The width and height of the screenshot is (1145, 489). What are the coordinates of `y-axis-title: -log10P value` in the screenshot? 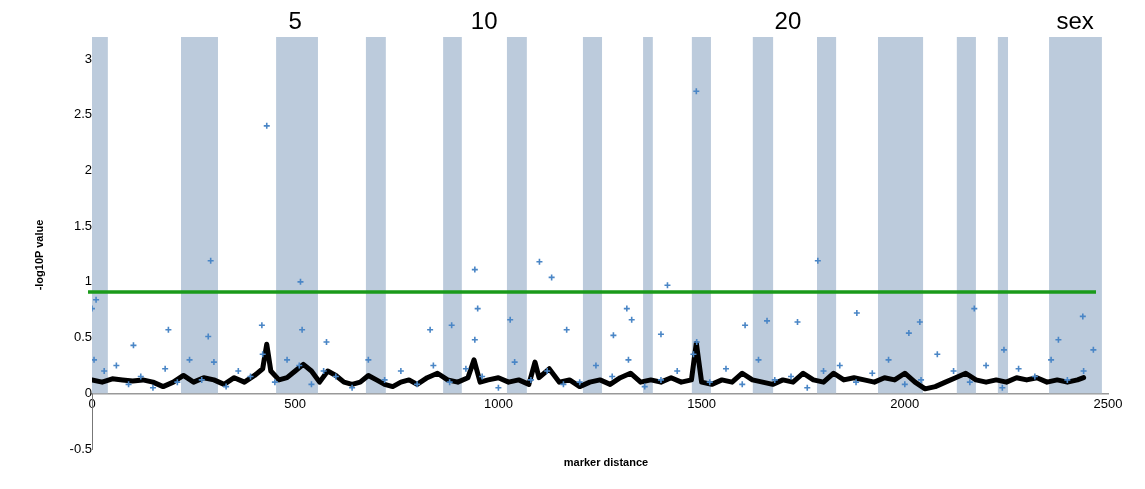 It's located at (39, 255).